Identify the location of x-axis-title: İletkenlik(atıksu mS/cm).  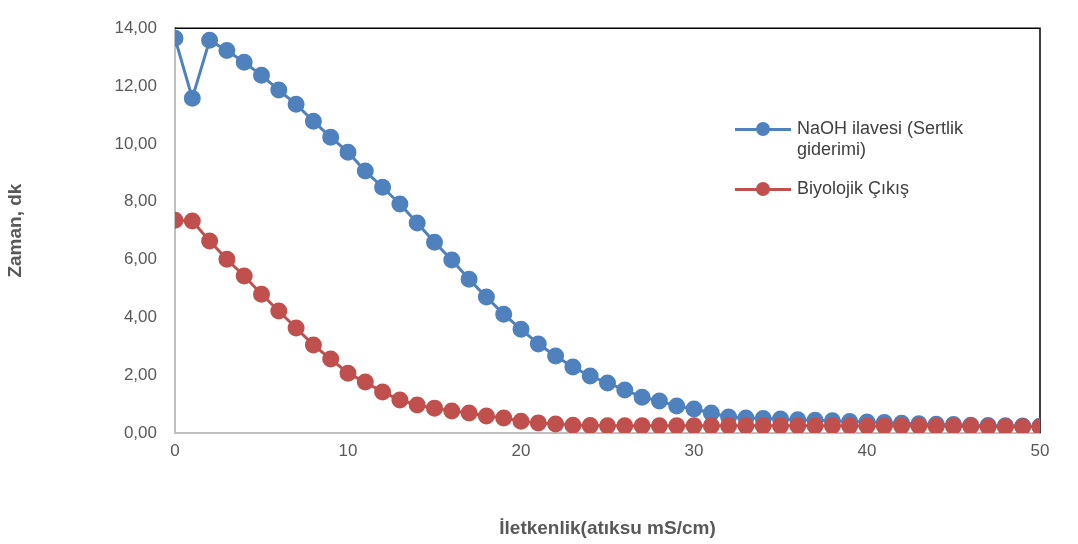
(607, 527).